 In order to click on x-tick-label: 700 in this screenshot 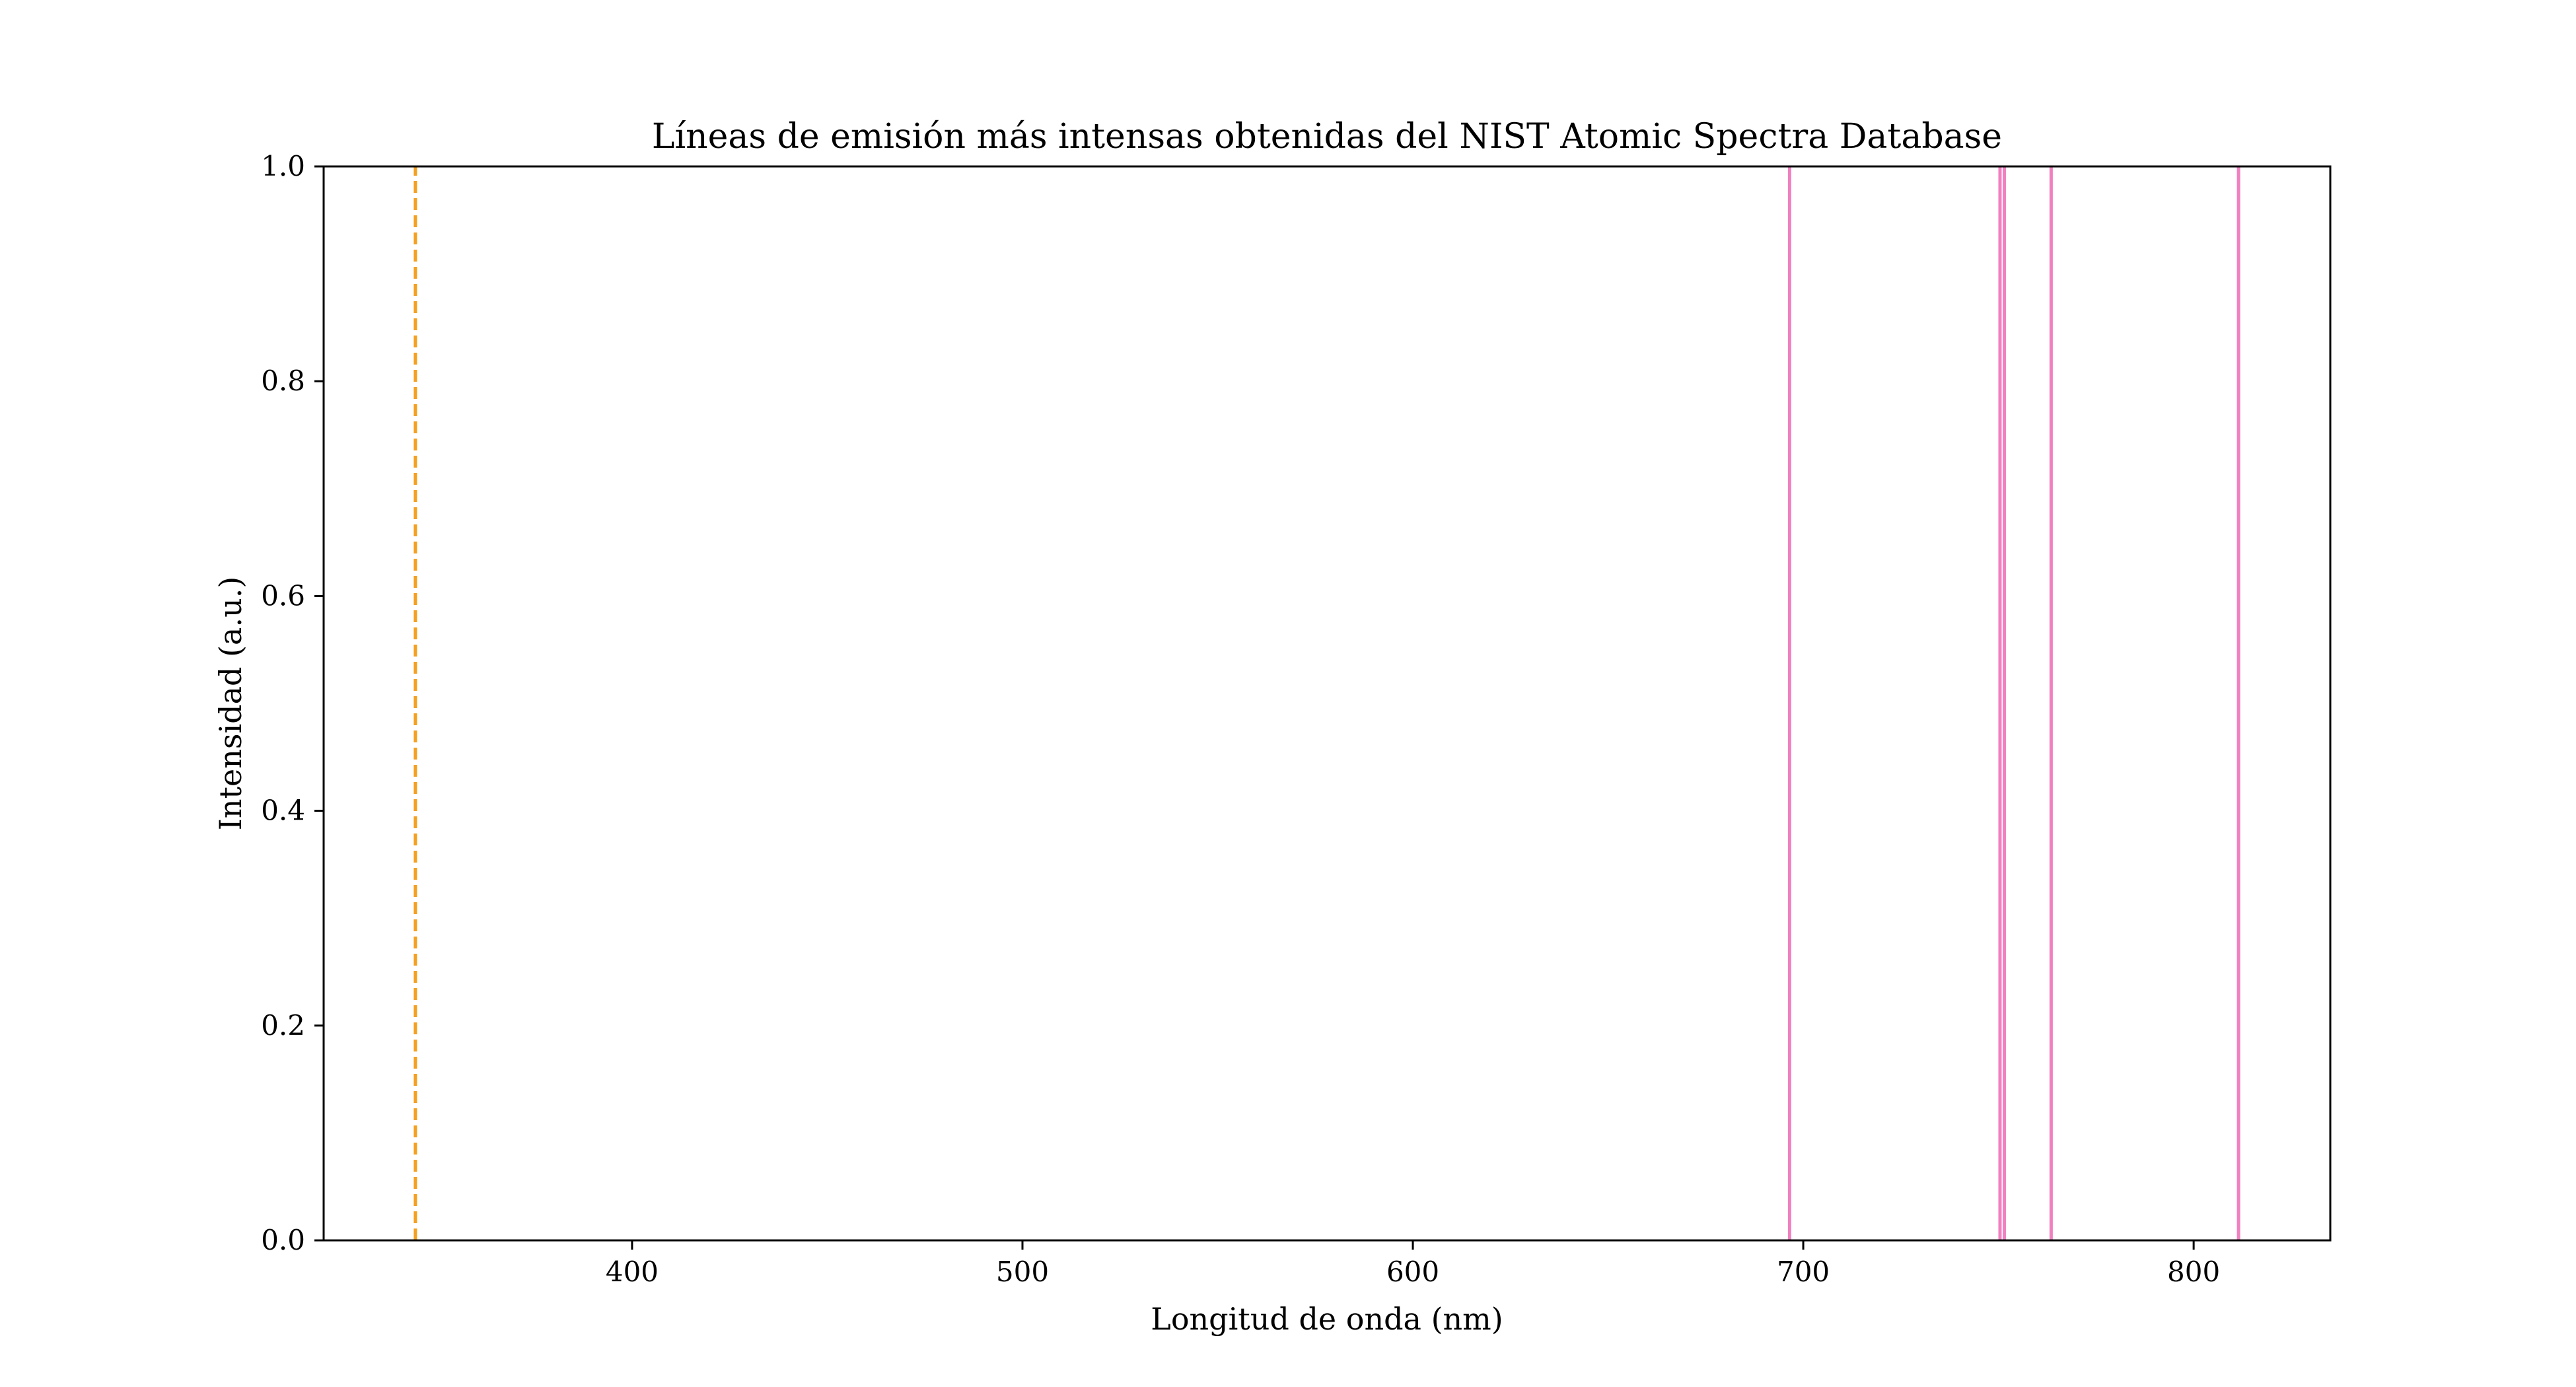, I will do `click(1803, 1272)`.